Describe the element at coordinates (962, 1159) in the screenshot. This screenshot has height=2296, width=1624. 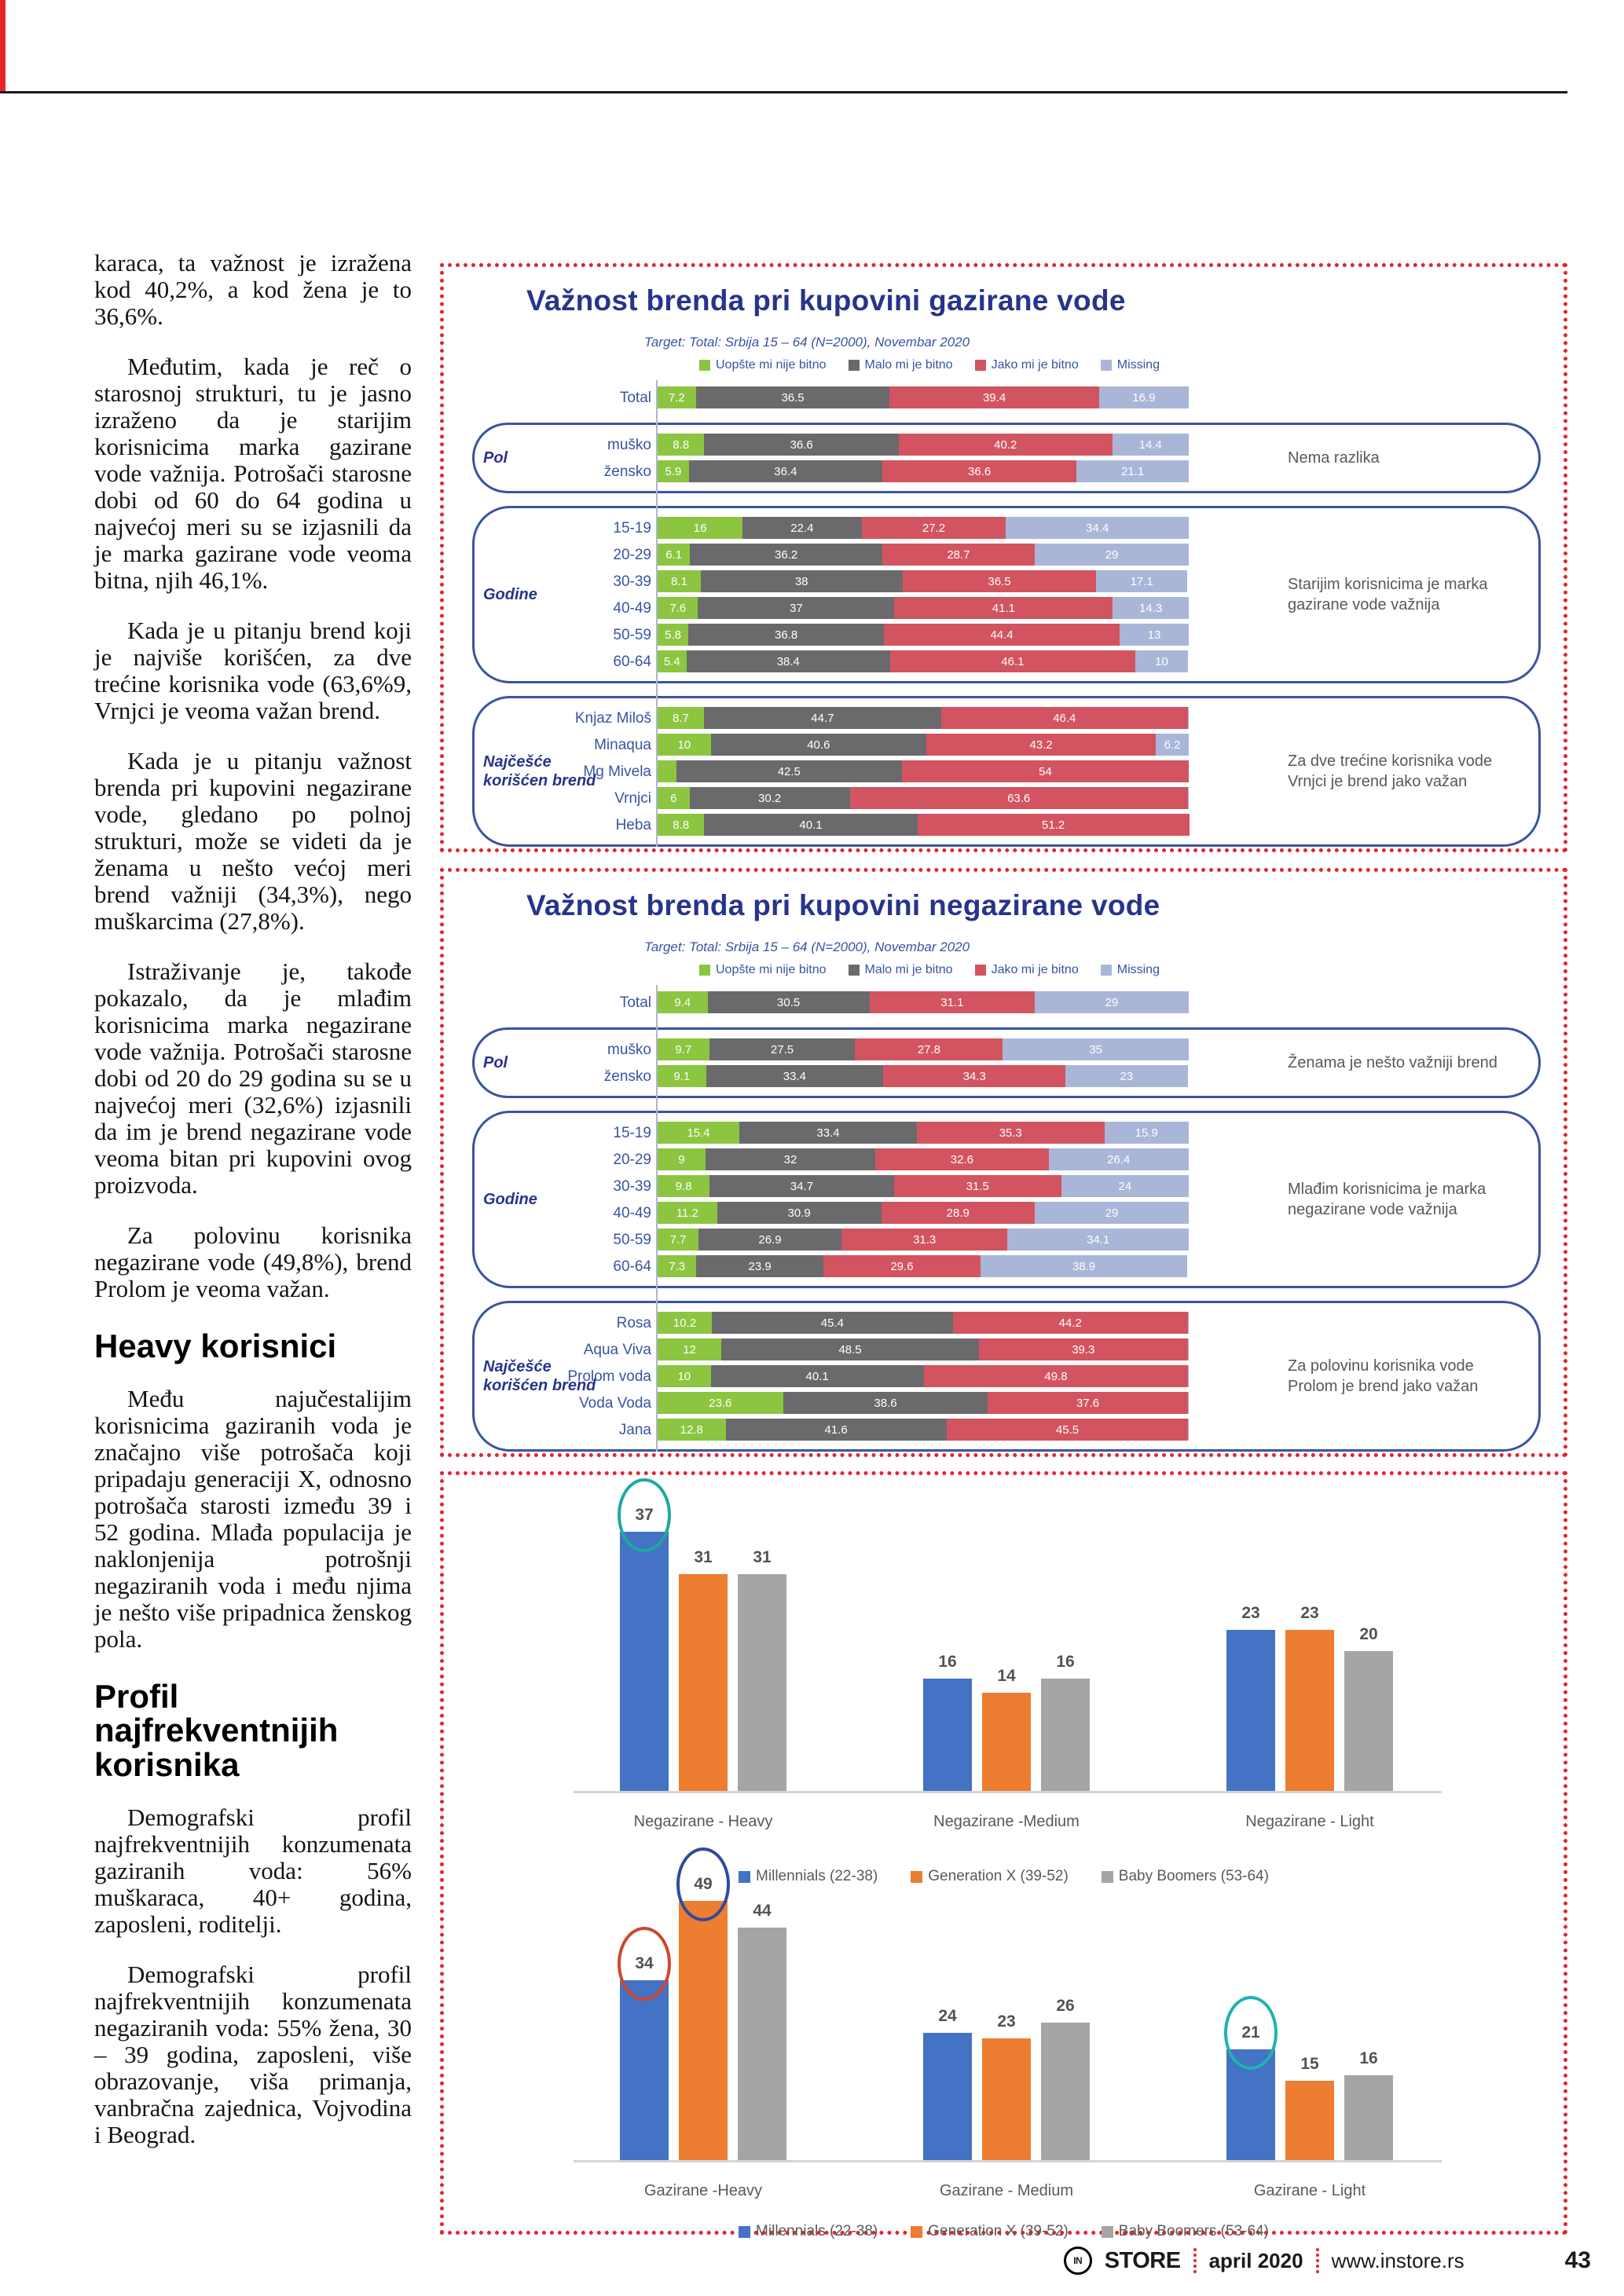
I see `bar-segment: 32.6` at that location.